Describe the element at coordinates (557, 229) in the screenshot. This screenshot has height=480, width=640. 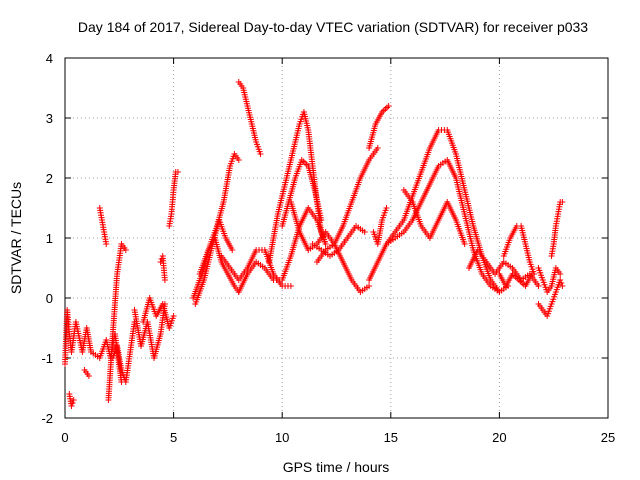
I see `series-s32` at that location.